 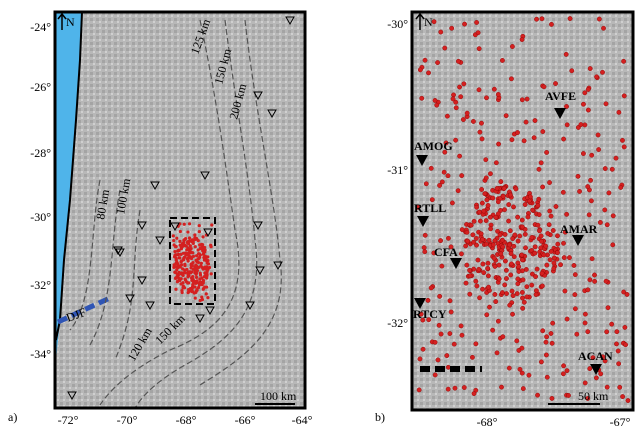 I want to click on fault-line, so click(x=85, y=309).